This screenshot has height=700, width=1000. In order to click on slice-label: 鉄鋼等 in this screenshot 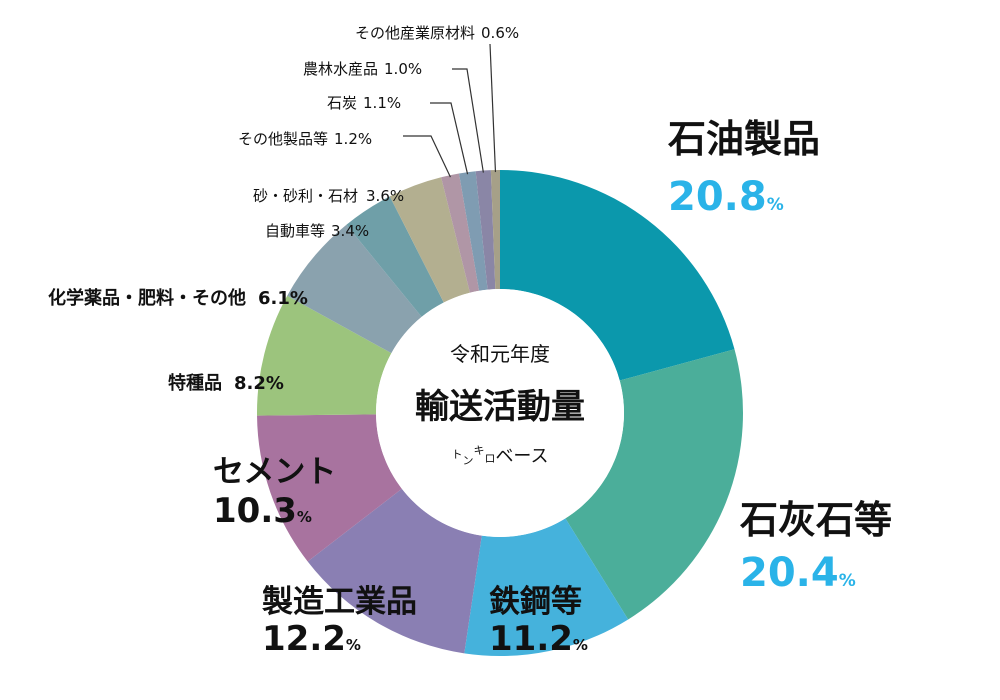, I will do `click(535, 602)`.